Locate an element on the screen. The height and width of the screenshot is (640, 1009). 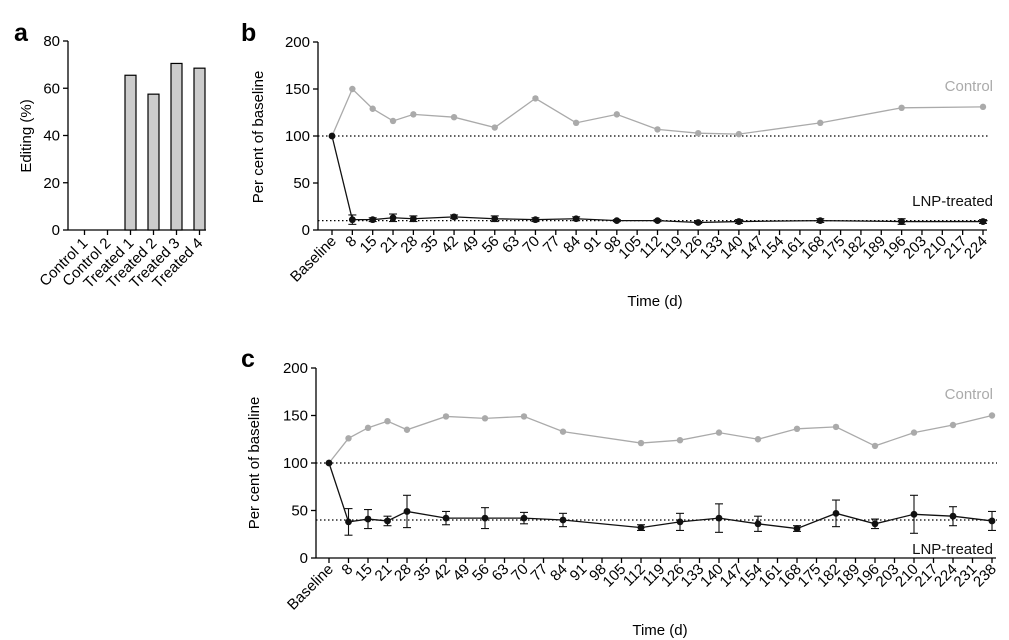
panel-b-xlabel: Time (d) is located at coordinates (654, 301).